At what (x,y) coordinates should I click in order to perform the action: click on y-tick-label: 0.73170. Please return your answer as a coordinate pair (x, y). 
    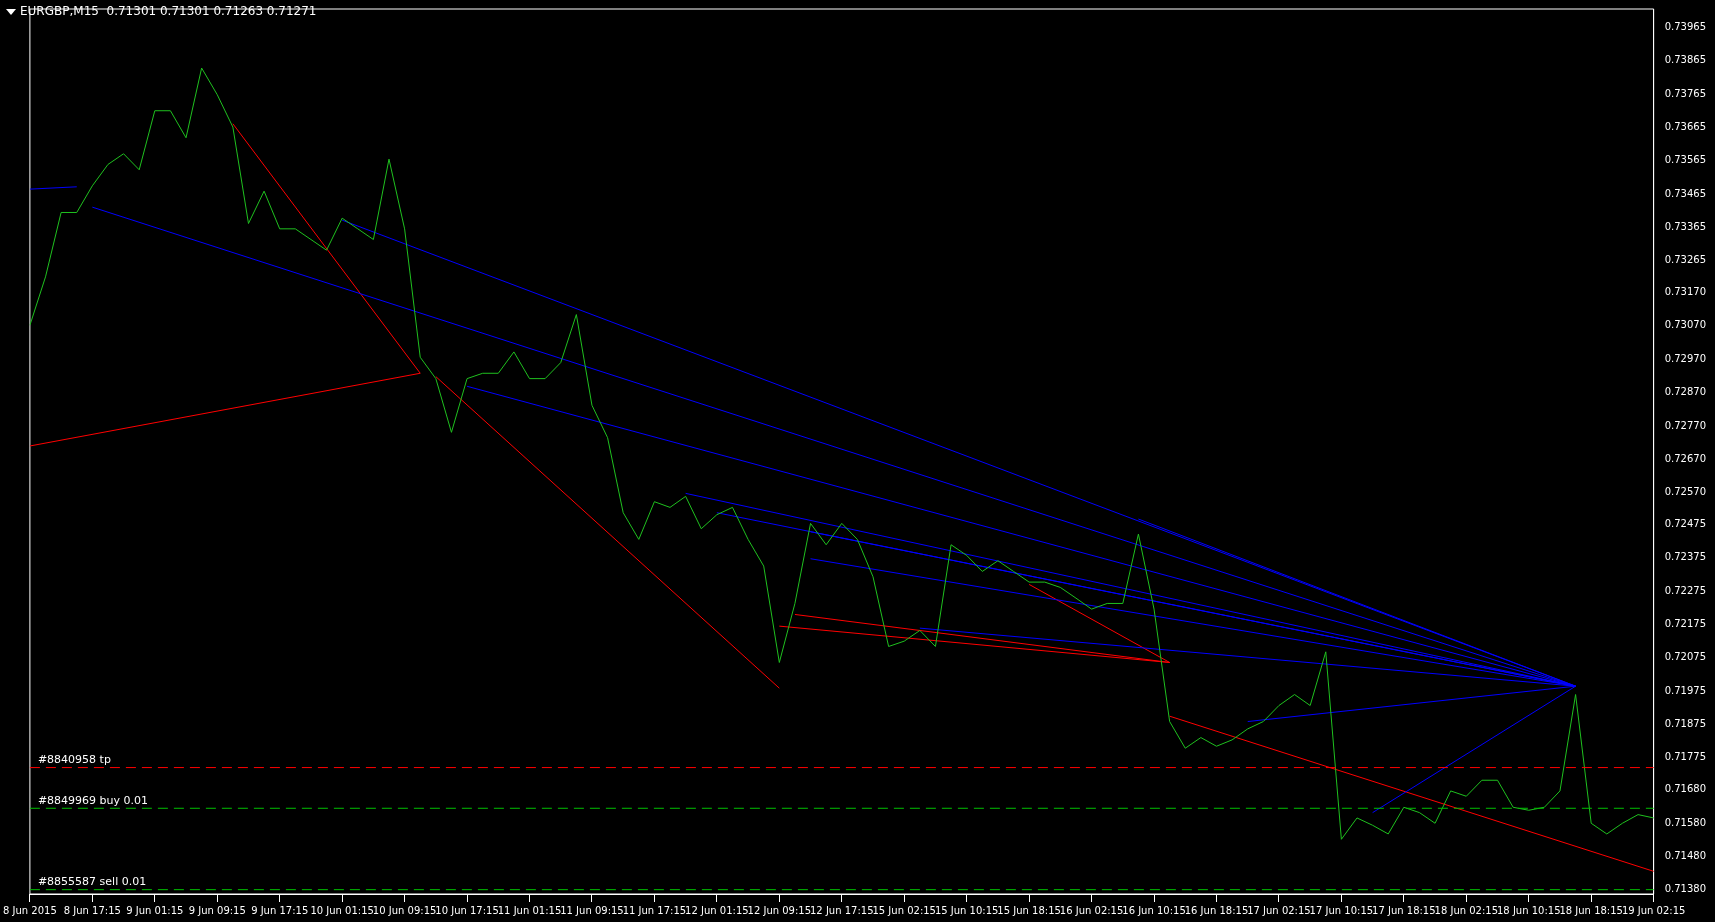
    Looking at the image, I should click on (1685, 292).